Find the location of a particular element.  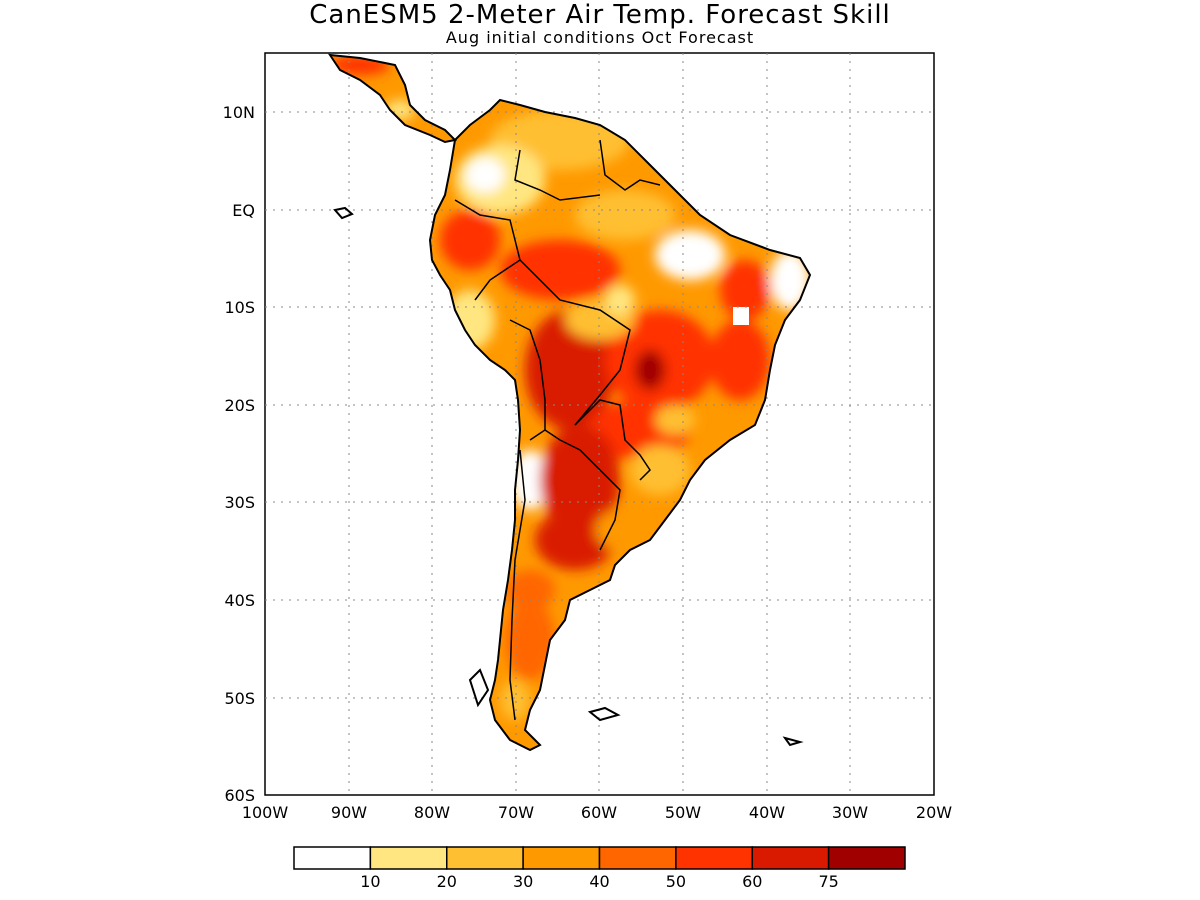

map-title: CanESM5 2-Meter Air Temp. Forecast Skill is located at coordinates (600, 15).